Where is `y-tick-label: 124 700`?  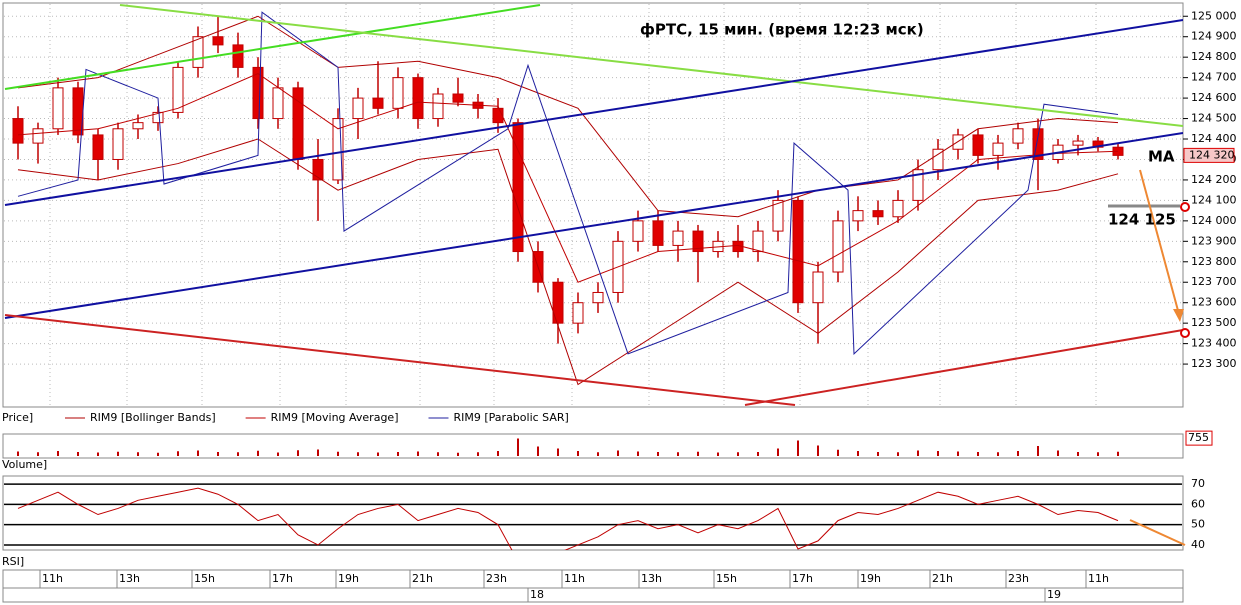
y-tick-label: 124 700 is located at coordinates (1214, 77).